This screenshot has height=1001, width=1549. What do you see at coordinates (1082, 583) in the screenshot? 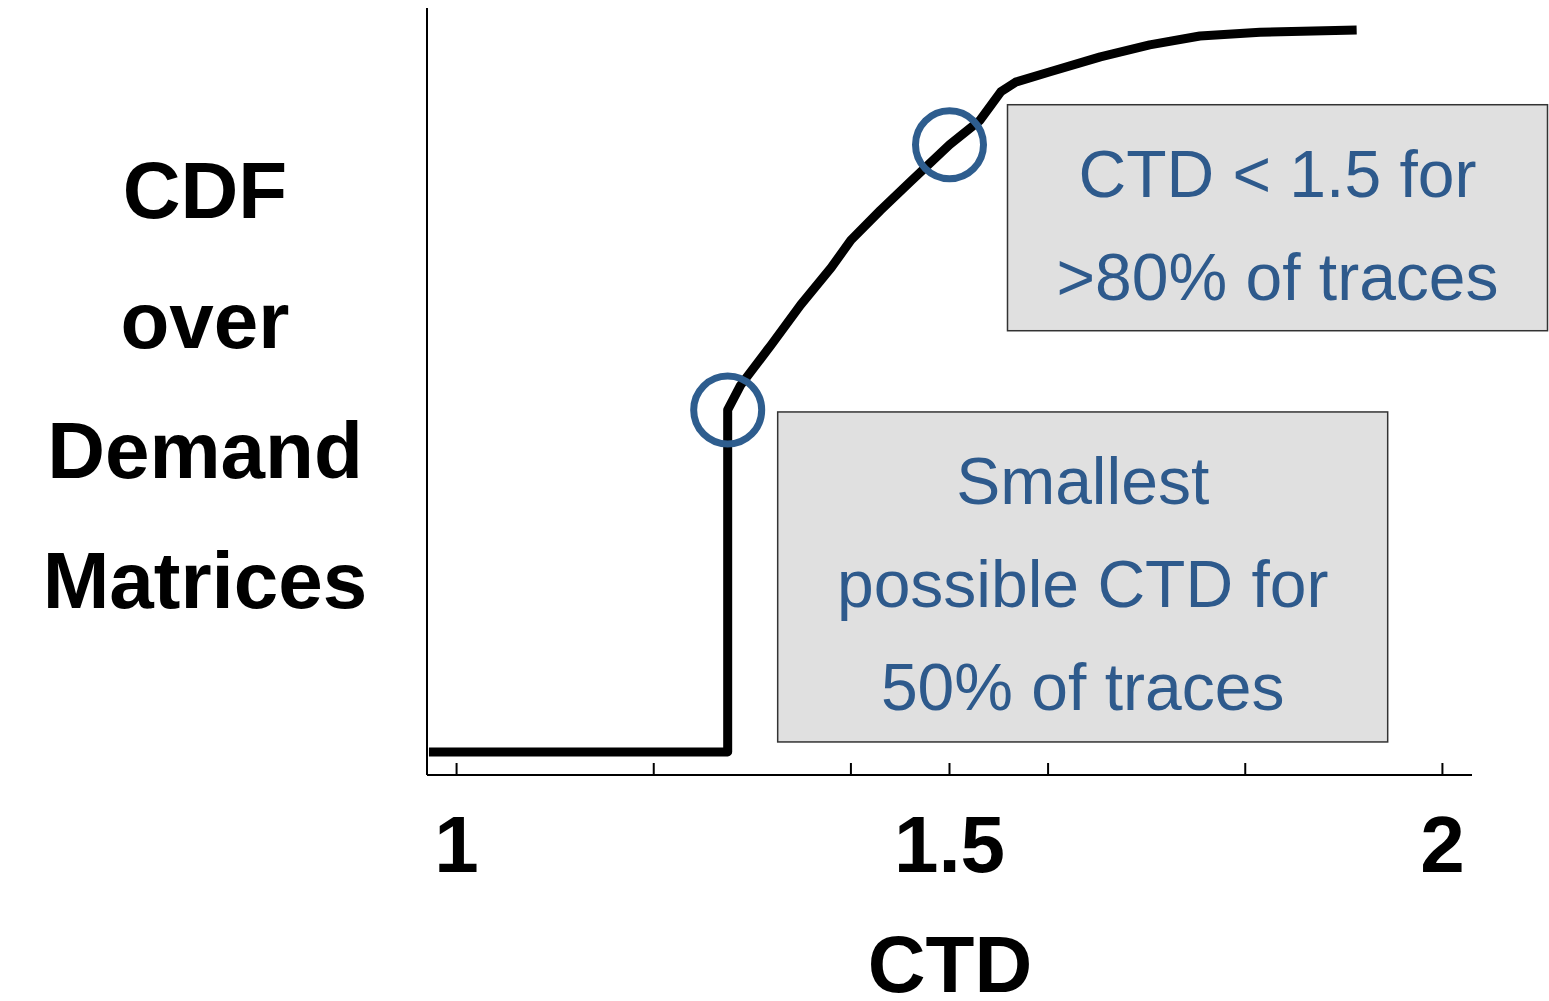
I see `annotation: Smallest possible CTD for 50% of traces` at bounding box center [1082, 583].